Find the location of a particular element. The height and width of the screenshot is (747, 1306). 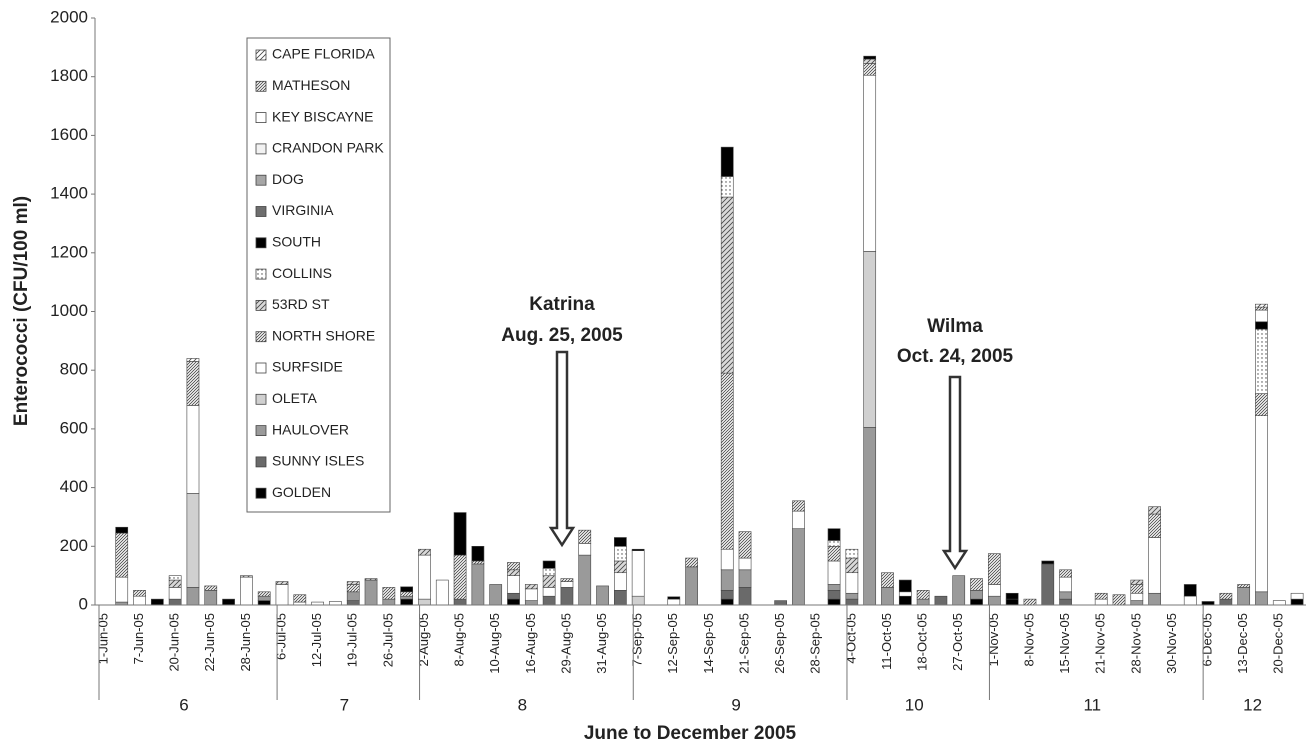

y-tick-label: 1600 is located at coordinates (69, 134).